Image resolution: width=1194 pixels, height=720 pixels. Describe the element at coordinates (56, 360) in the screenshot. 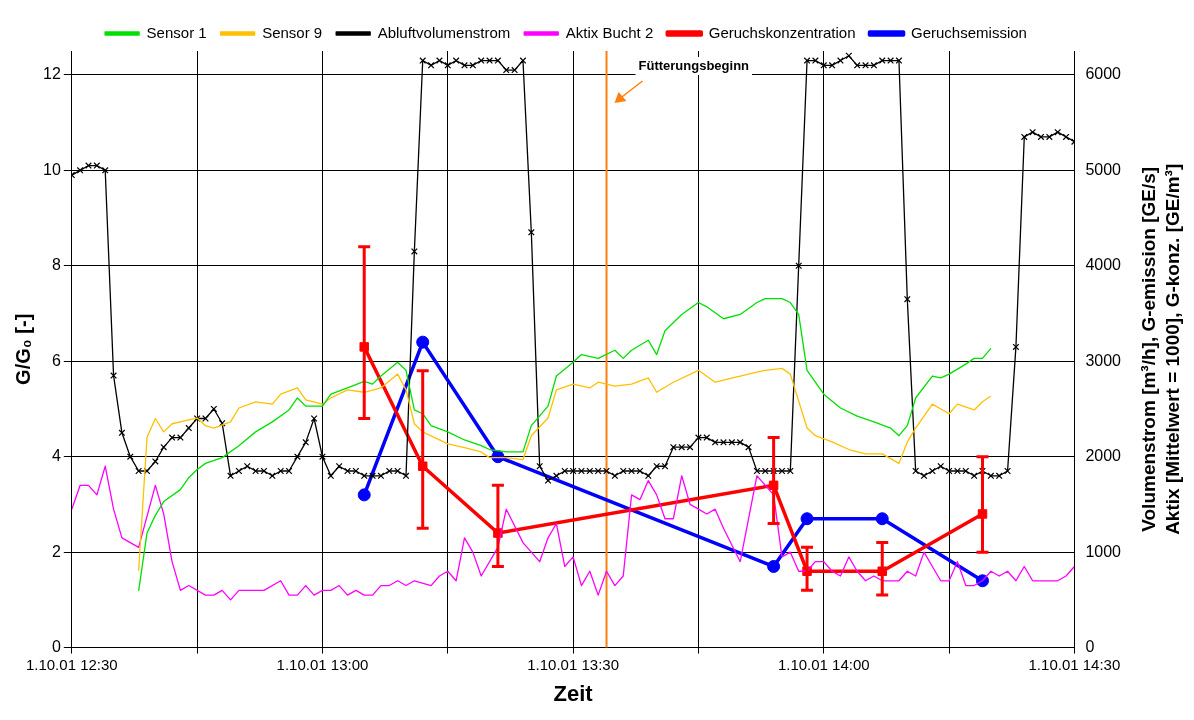

I see `y-tick-label: 6` at that location.